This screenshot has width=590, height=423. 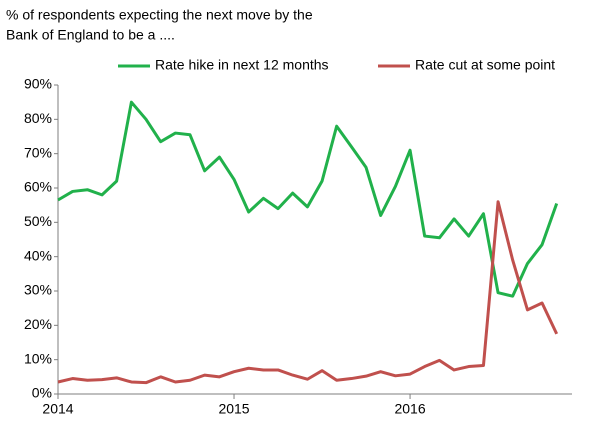 I want to click on y-tick-label: 10%, so click(x=38, y=358).